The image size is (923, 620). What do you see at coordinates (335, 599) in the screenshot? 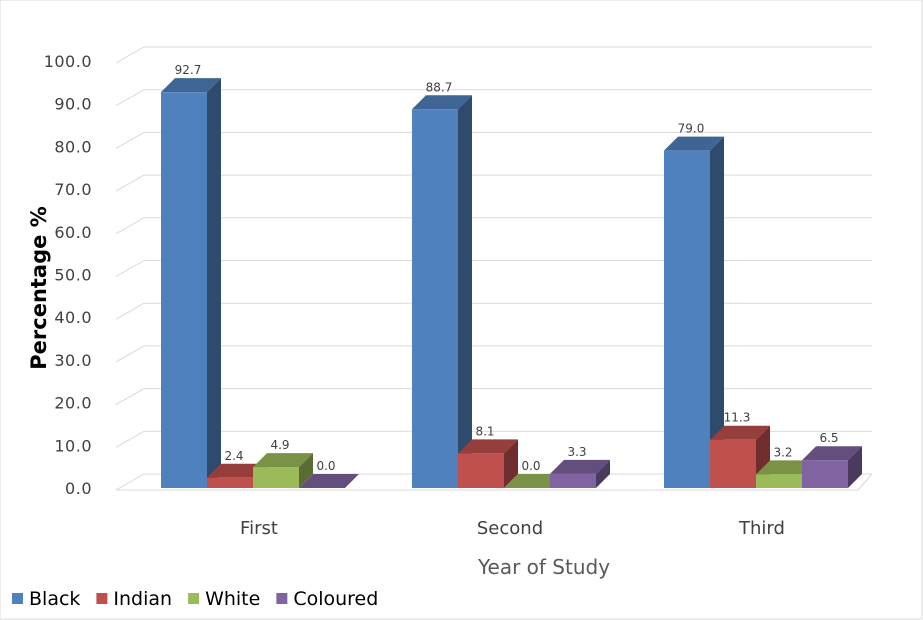
I see `legend-label: Coloured` at bounding box center [335, 599].